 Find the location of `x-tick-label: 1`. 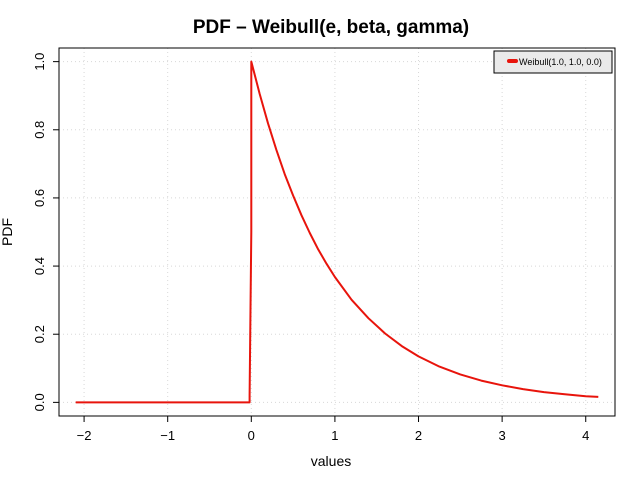

x-tick-label: 1 is located at coordinates (334, 435).